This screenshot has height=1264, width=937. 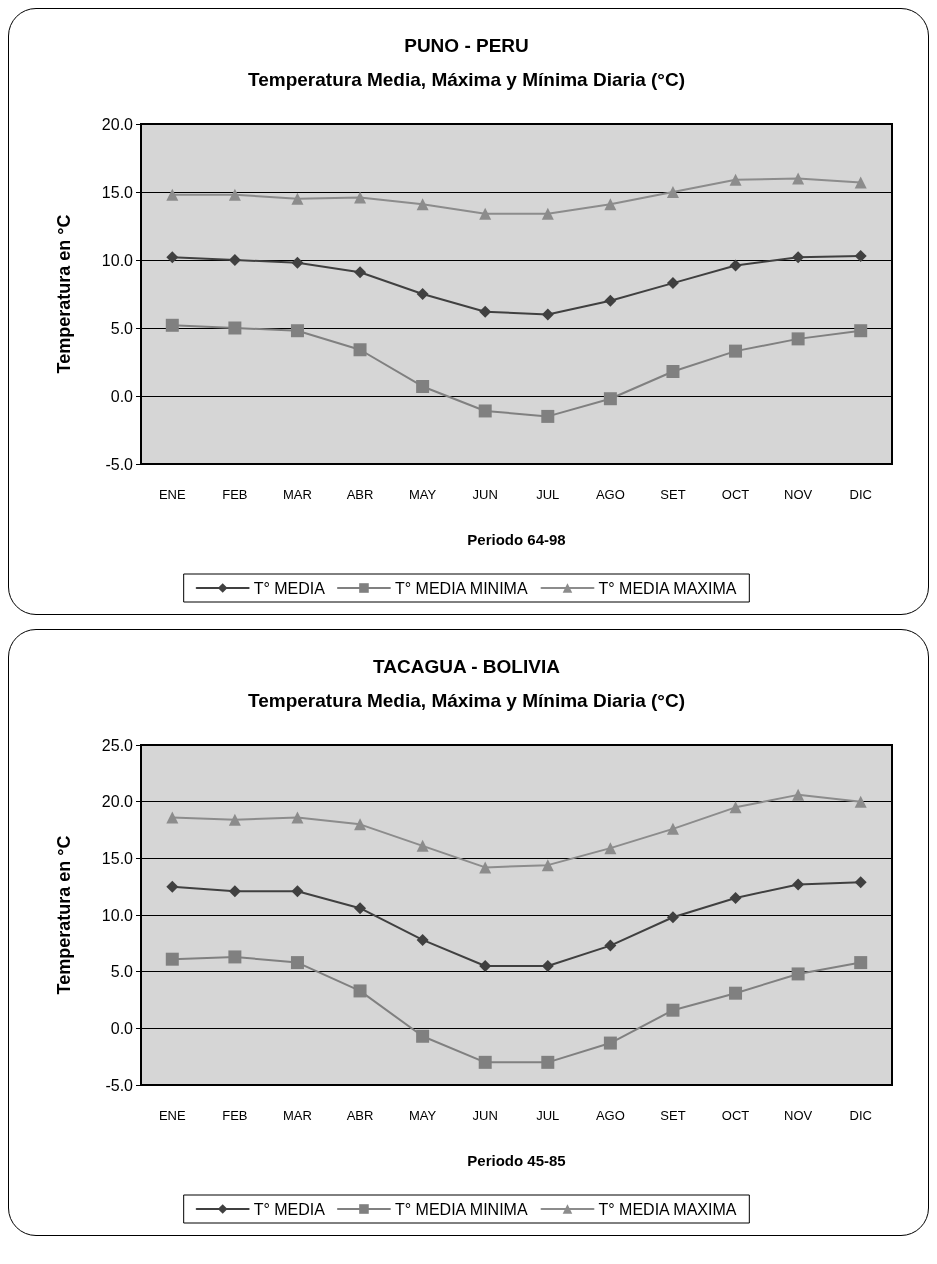 I want to click on chart-subtitle: Temperatura Media, Máxima y Mínima Diaria (°C), so click(x=466, y=79).